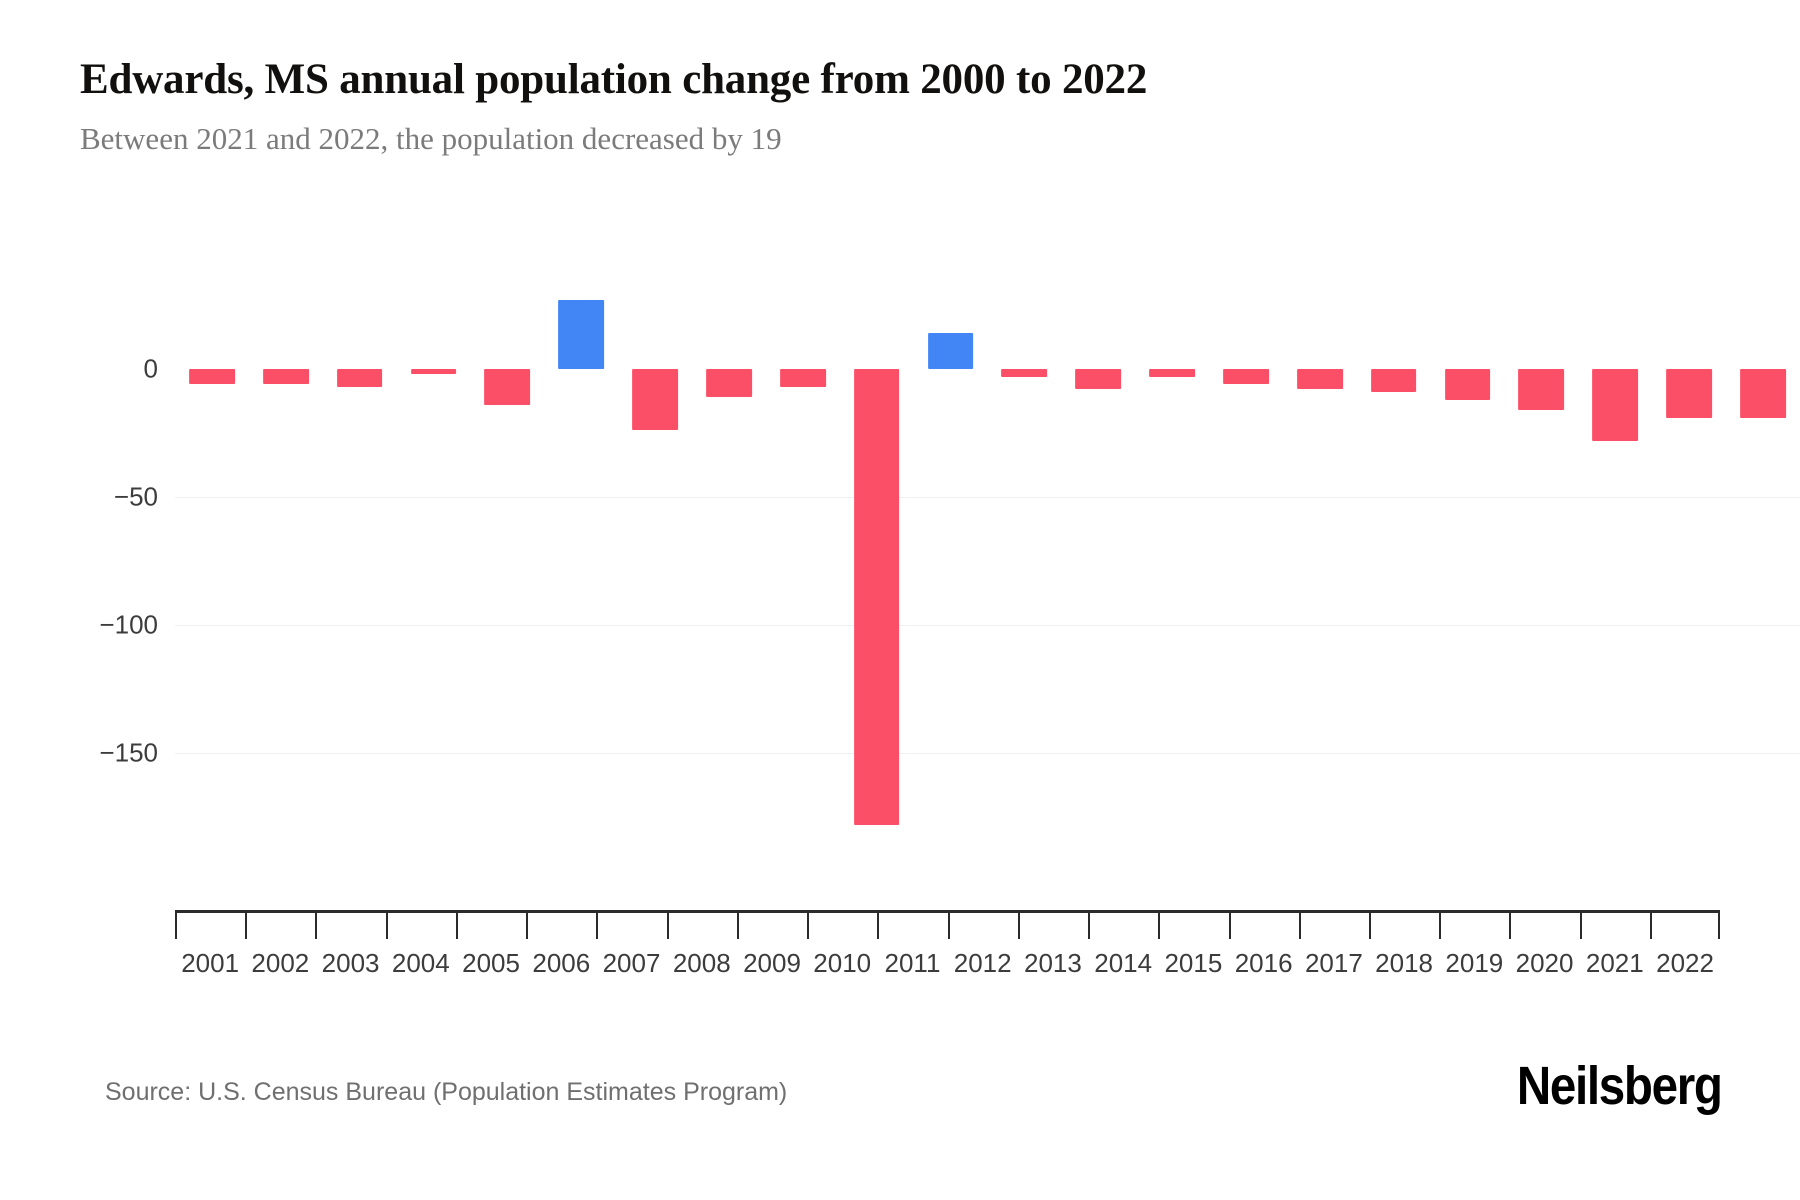 The image size is (1800, 1200). I want to click on bar-2009, so click(802, 378).